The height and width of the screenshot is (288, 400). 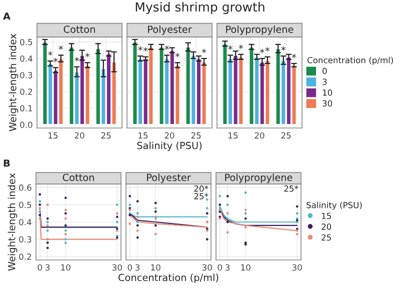 I want to click on text: B, so click(x=7, y=163).